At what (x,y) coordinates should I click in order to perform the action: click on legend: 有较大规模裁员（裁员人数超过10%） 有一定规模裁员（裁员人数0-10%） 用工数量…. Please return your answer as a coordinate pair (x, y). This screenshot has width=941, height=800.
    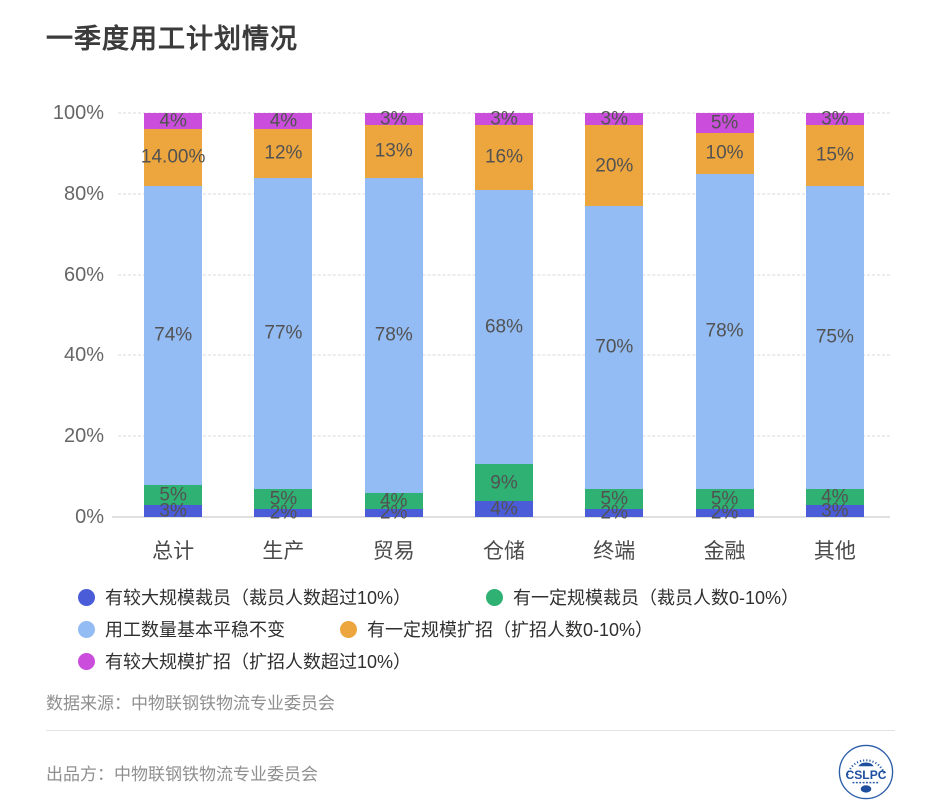
    Looking at the image, I should click on (483, 629).